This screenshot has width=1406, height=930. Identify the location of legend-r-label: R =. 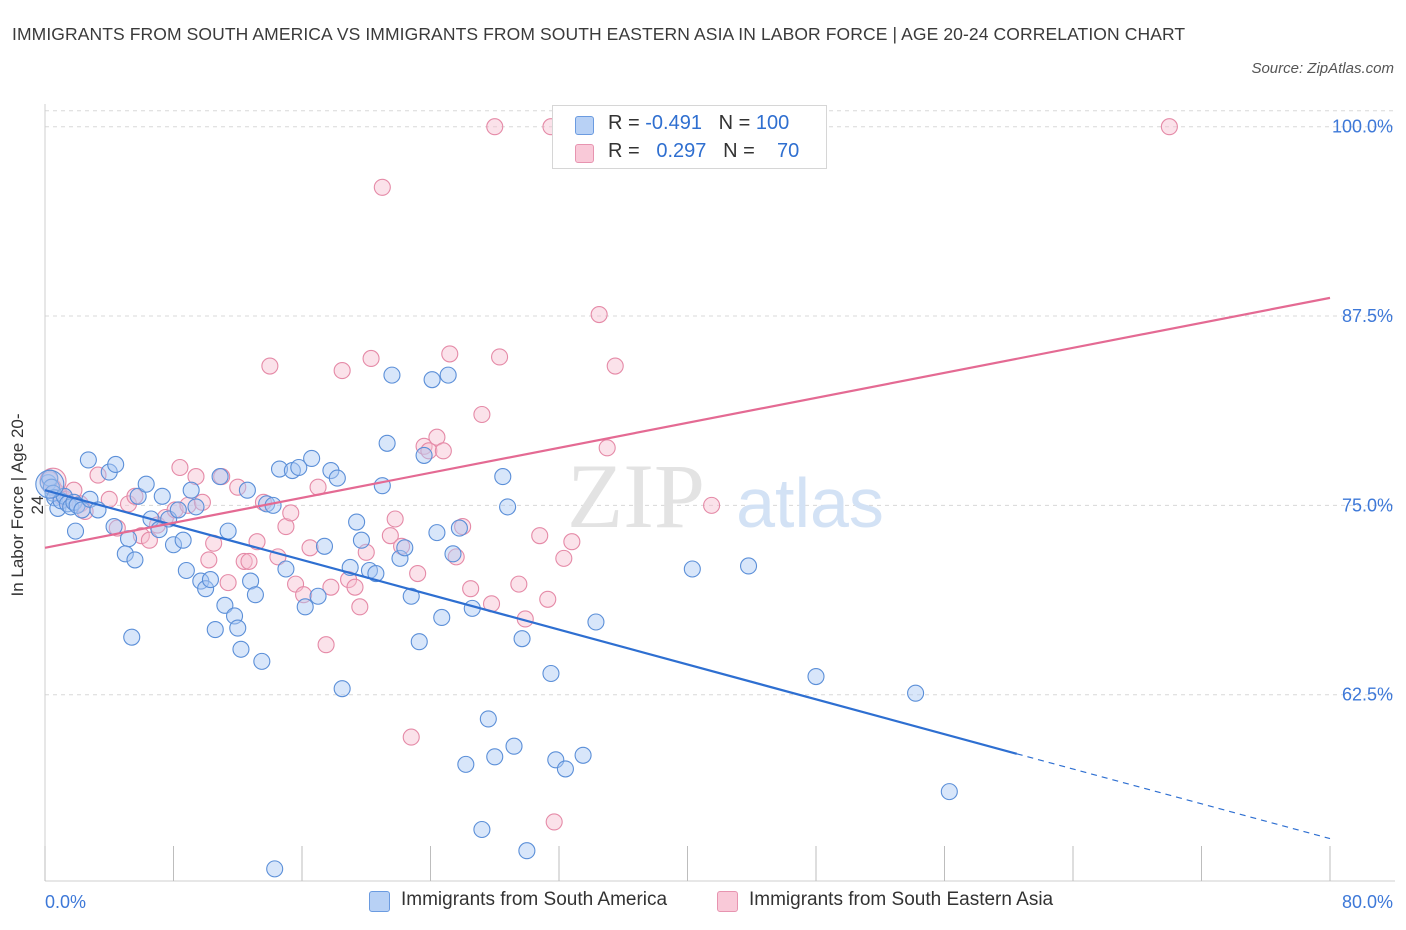
(624, 123).